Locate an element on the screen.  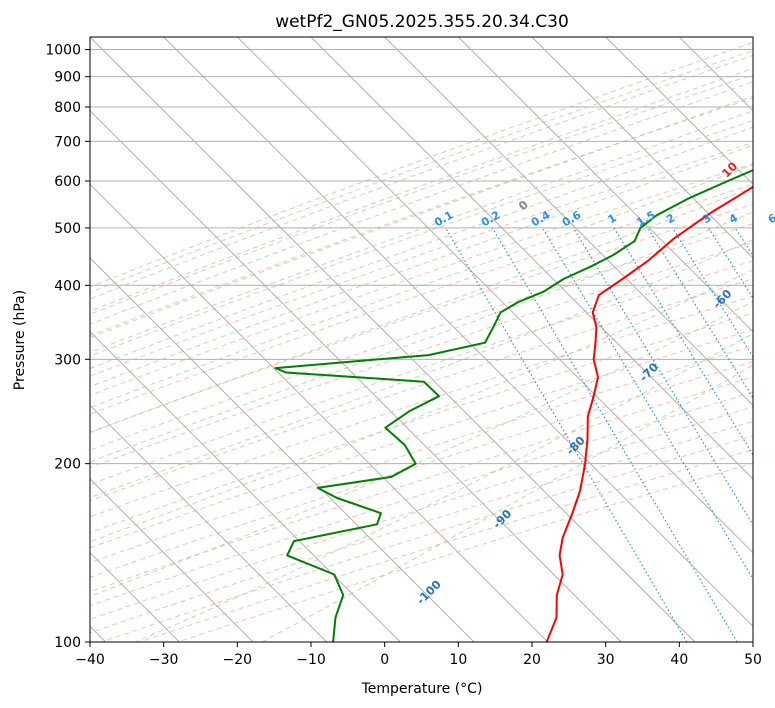
x-tick-label: −20 is located at coordinates (238, 660).